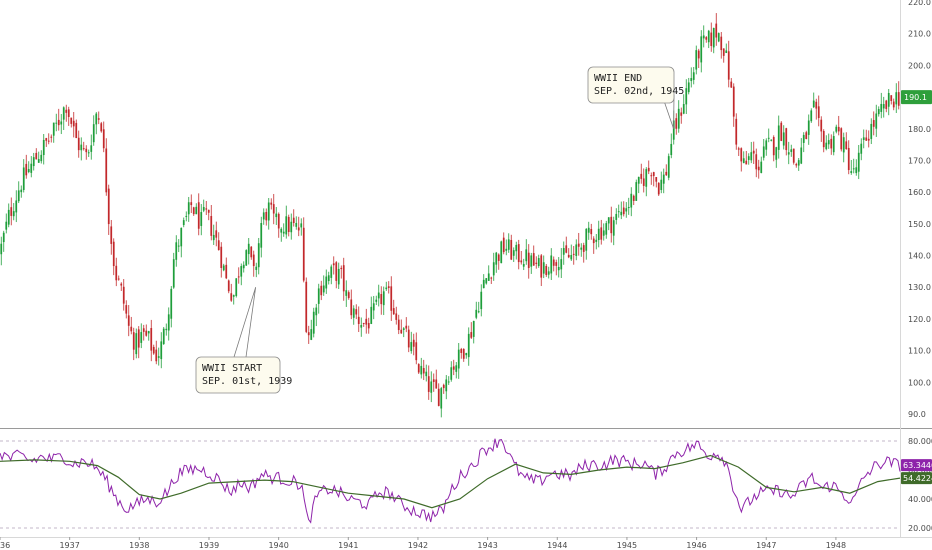 Image resolution: width=932 pixels, height=550 pixels. Describe the element at coordinates (348, 545) in the screenshot. I see `time-tick-label: 1941` at that location.